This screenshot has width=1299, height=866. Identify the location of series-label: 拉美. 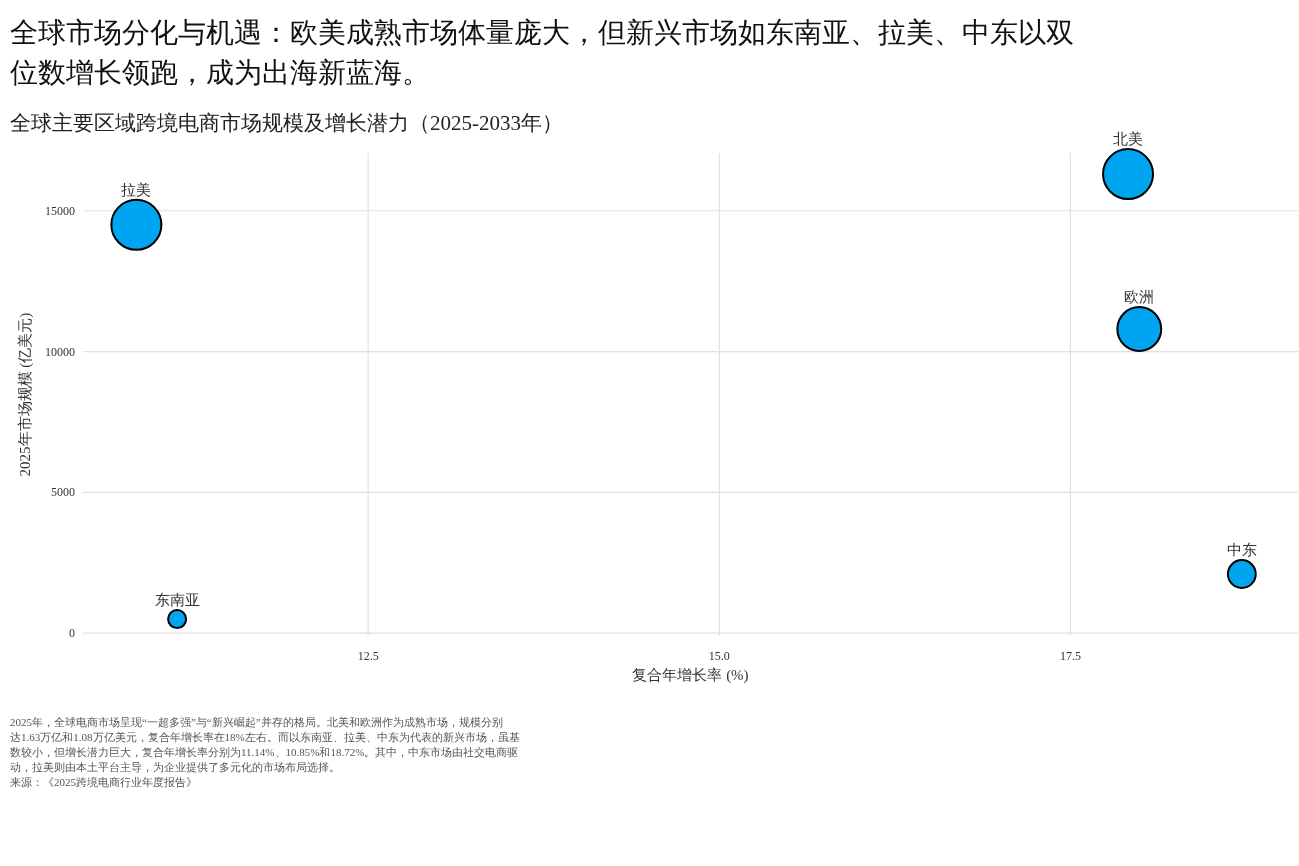
(136, 189).